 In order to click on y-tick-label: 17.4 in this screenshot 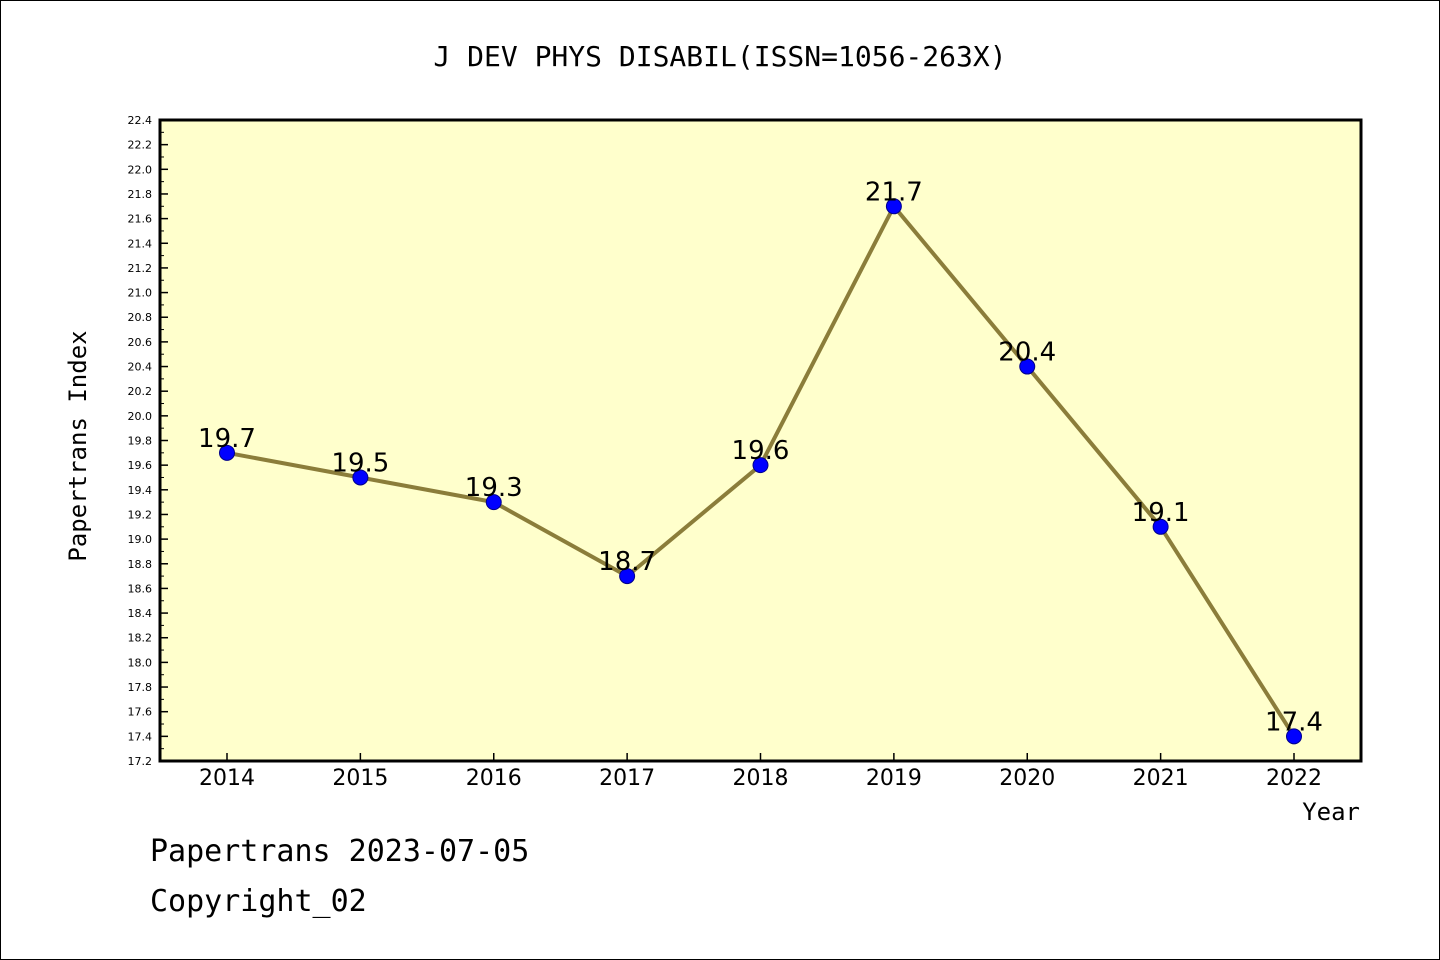, I will do `click(140, 736)`.